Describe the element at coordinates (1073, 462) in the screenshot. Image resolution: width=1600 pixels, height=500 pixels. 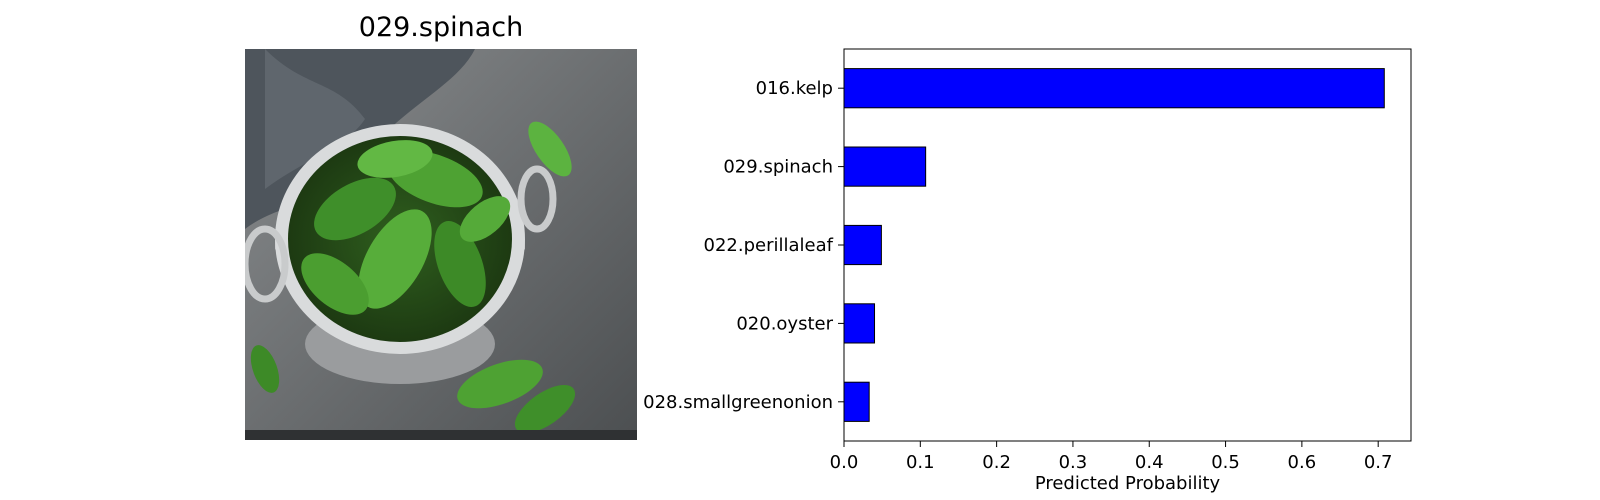
I see `x-tick-label: 0.3` at that location.